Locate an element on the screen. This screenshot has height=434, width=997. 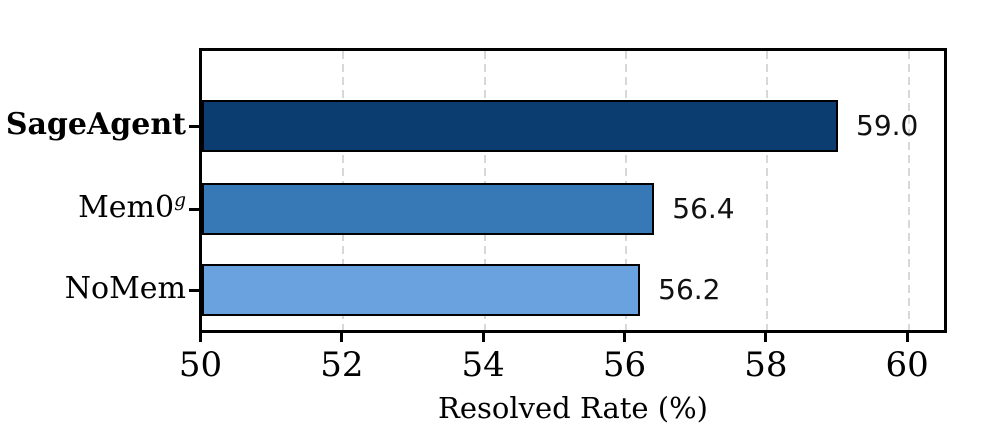
category-label-text: NoMem is located at coordinates (125, 289).